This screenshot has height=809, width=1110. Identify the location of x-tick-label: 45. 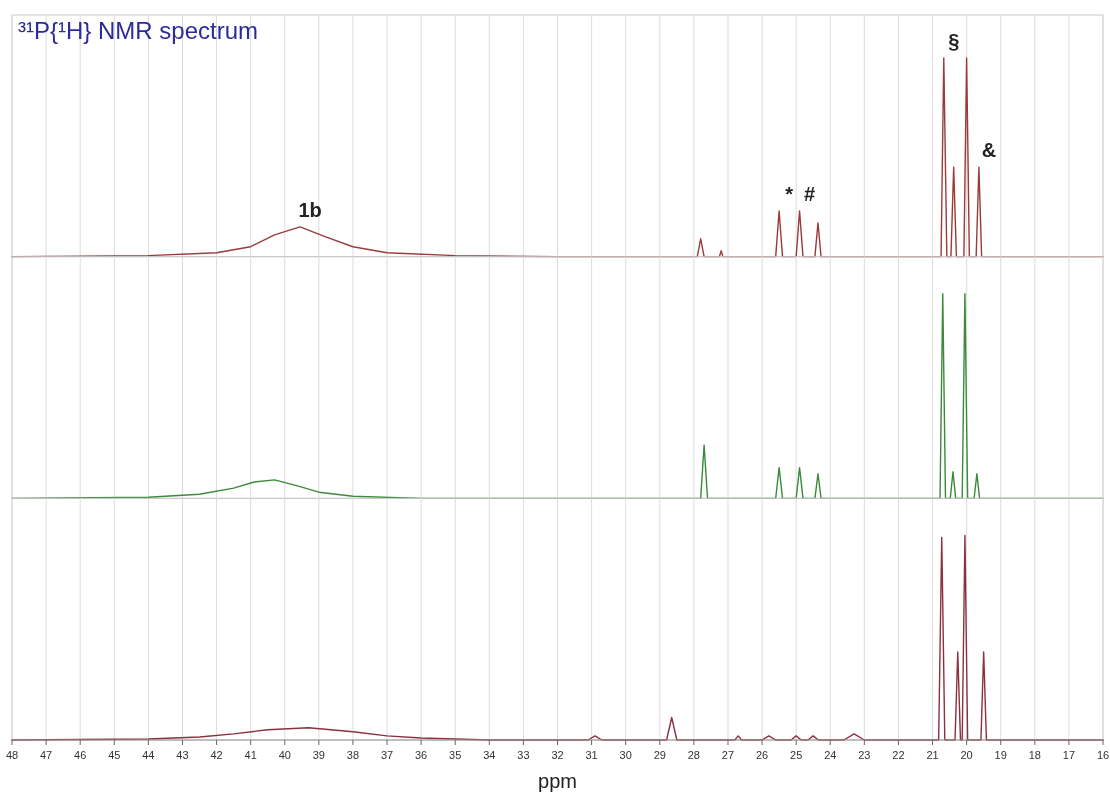
(114, 755).